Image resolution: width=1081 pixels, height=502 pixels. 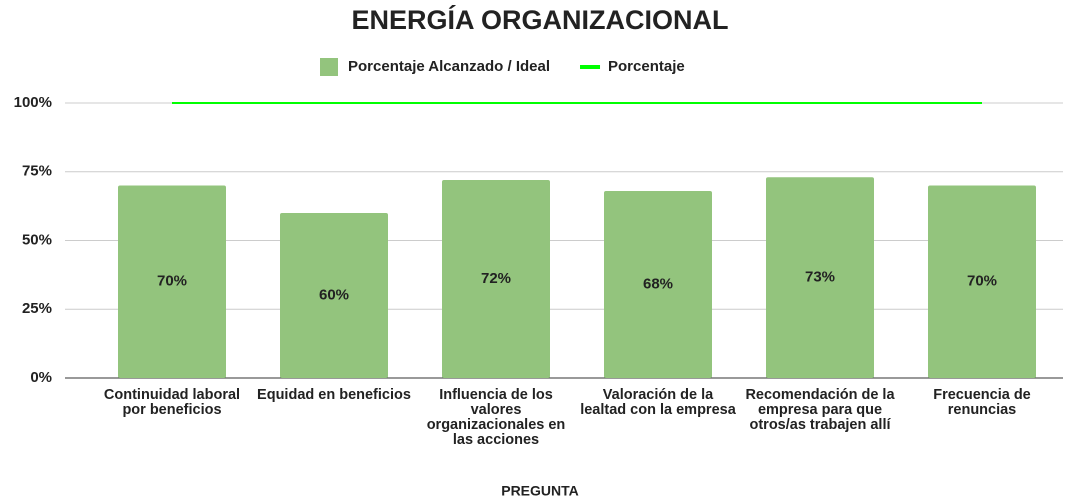 What do you see at coordinates (33, 102) in the screenshot?
I see `y-tick-label: 100%` at bounding box center [33, 102].